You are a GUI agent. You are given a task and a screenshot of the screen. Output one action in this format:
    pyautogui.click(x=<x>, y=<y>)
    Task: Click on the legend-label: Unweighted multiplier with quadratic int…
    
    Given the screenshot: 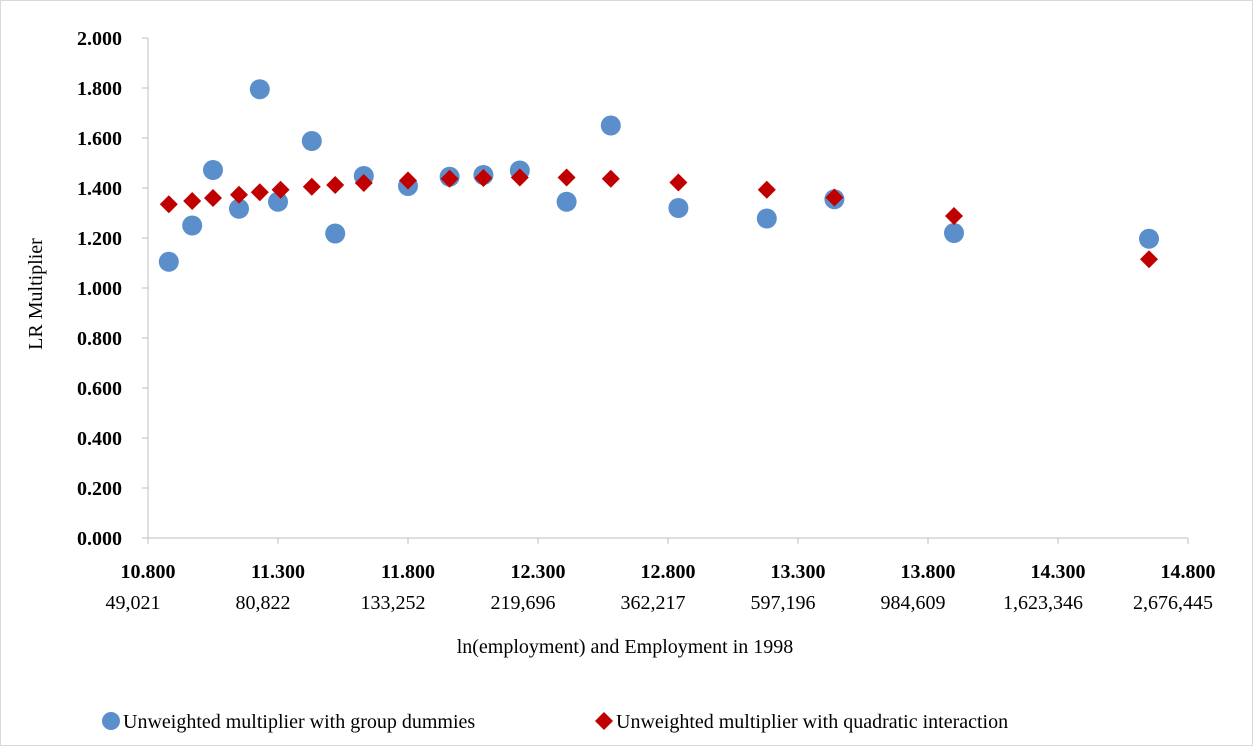 What is the action you would take?
    pyautogui.click(x=812, y=722)
    